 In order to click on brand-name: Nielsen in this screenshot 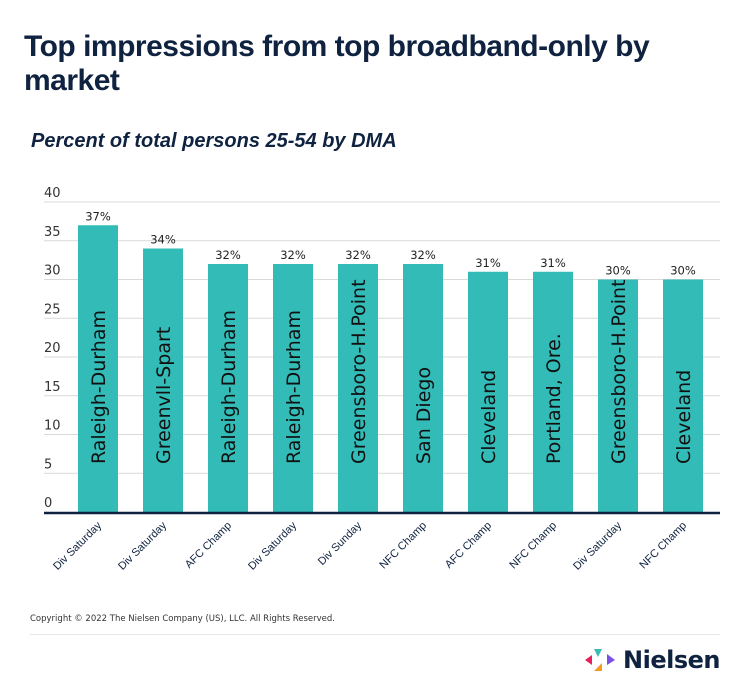, I will do `click(671, 660)`.